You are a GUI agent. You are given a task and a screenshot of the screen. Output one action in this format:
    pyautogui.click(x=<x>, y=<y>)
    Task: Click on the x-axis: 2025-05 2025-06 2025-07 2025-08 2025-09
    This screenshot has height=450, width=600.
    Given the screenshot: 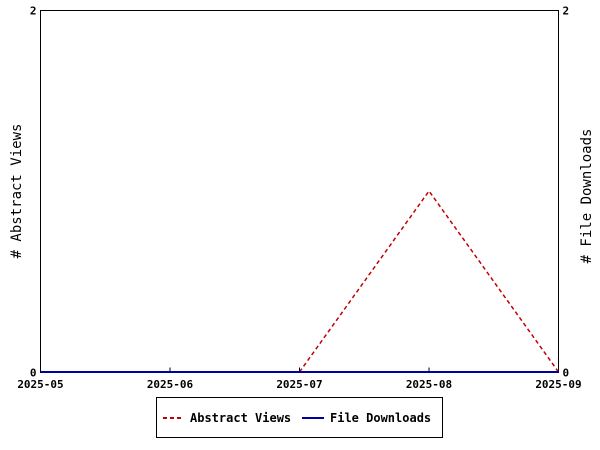 What is the action you would take?
    pyautogui.click(x=299, y=379)
    